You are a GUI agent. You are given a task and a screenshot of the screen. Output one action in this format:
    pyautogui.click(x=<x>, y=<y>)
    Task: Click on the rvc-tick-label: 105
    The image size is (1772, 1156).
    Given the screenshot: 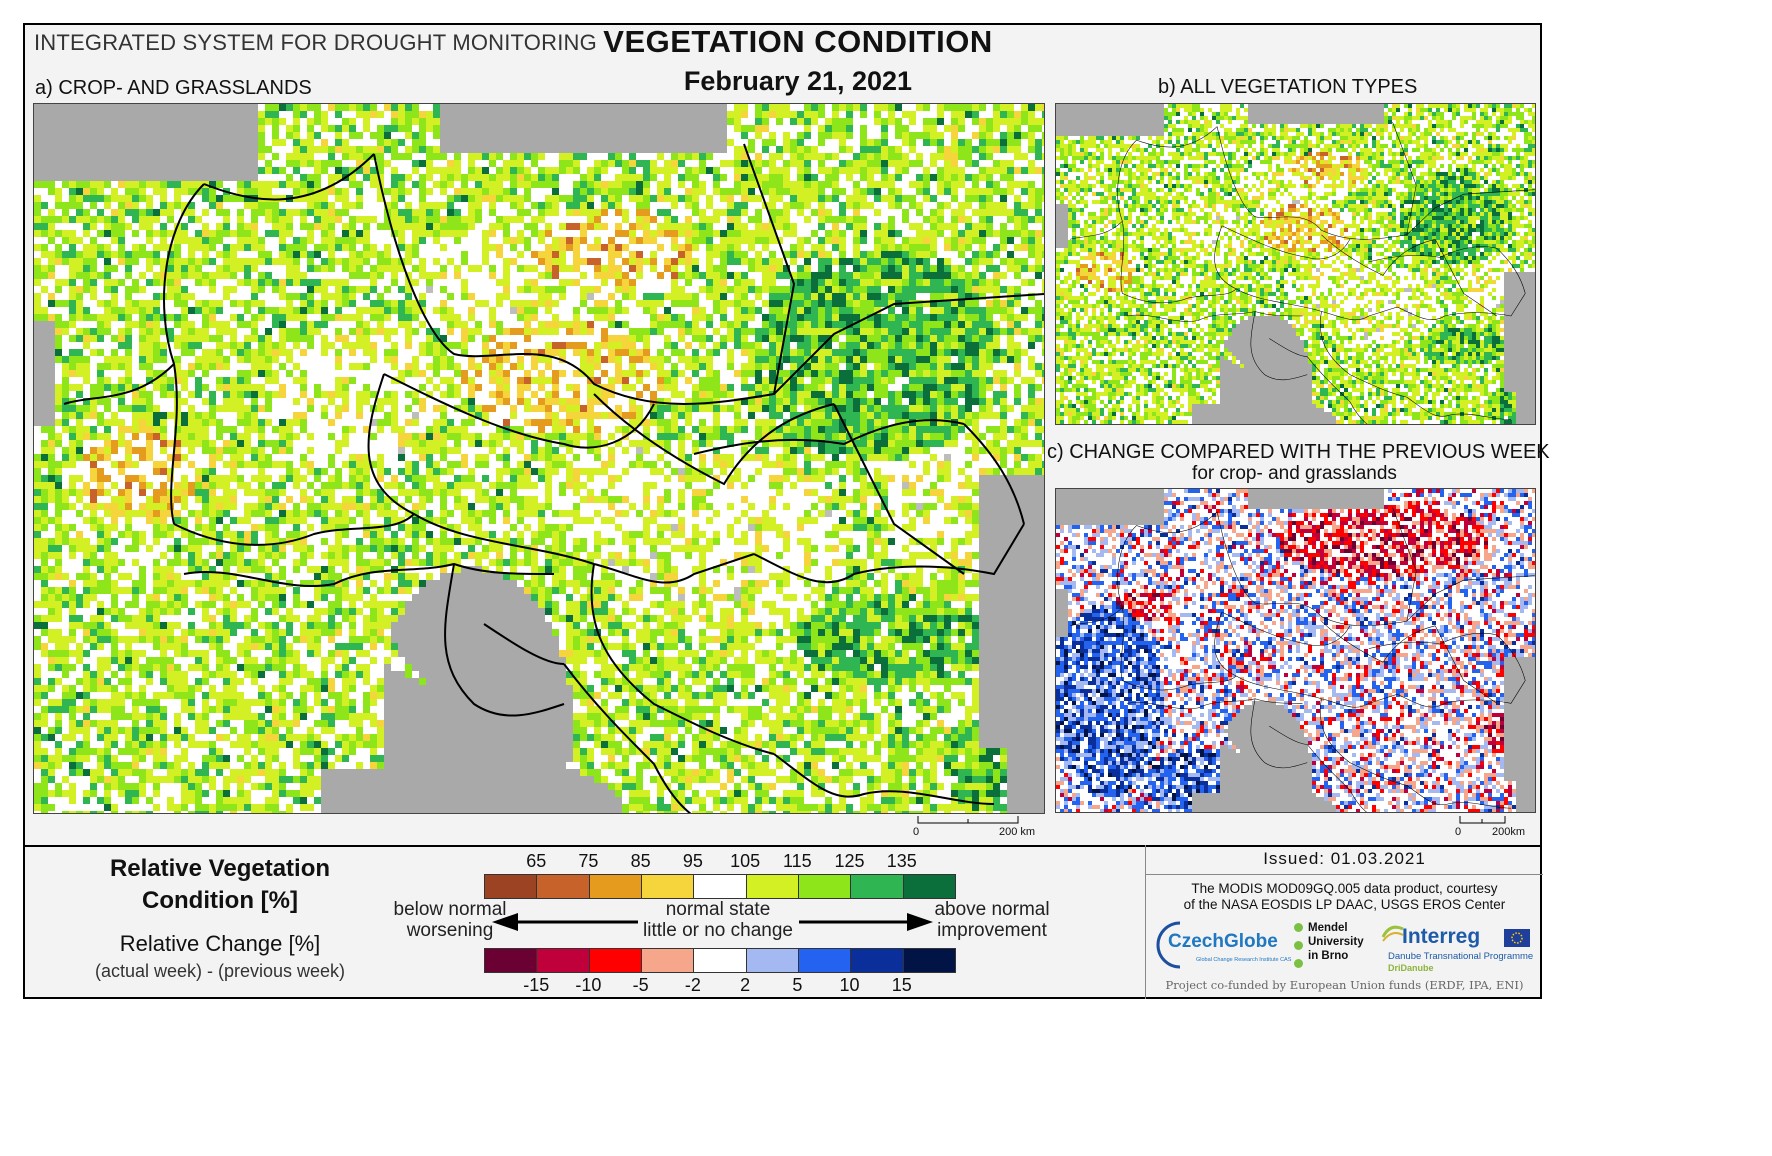 What is the action you would take?
    pyautogui.click(x=745, y=861)
    